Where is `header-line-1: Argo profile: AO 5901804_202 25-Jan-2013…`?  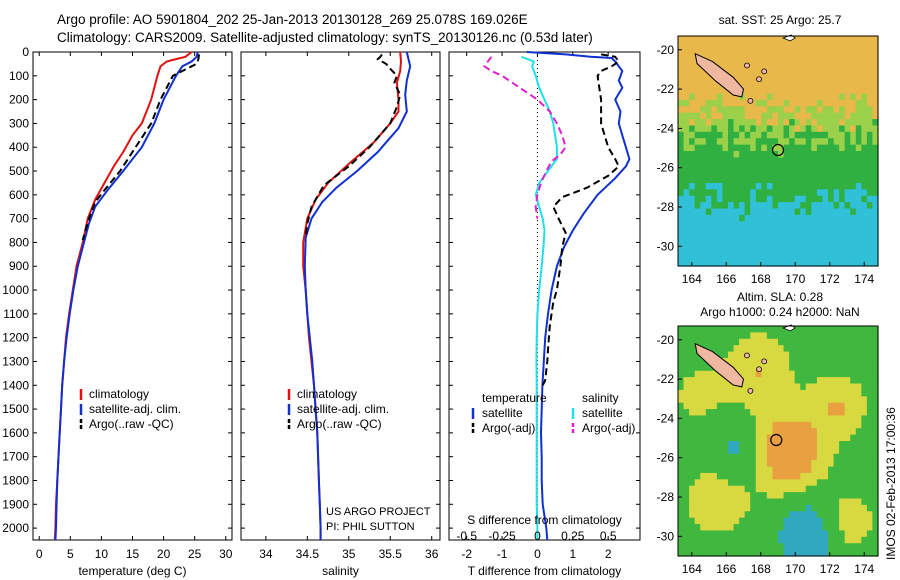 header-line-1: Argo profile: AO 5901804_202 25-Jan-2013… is located at coordinates (292, 19).